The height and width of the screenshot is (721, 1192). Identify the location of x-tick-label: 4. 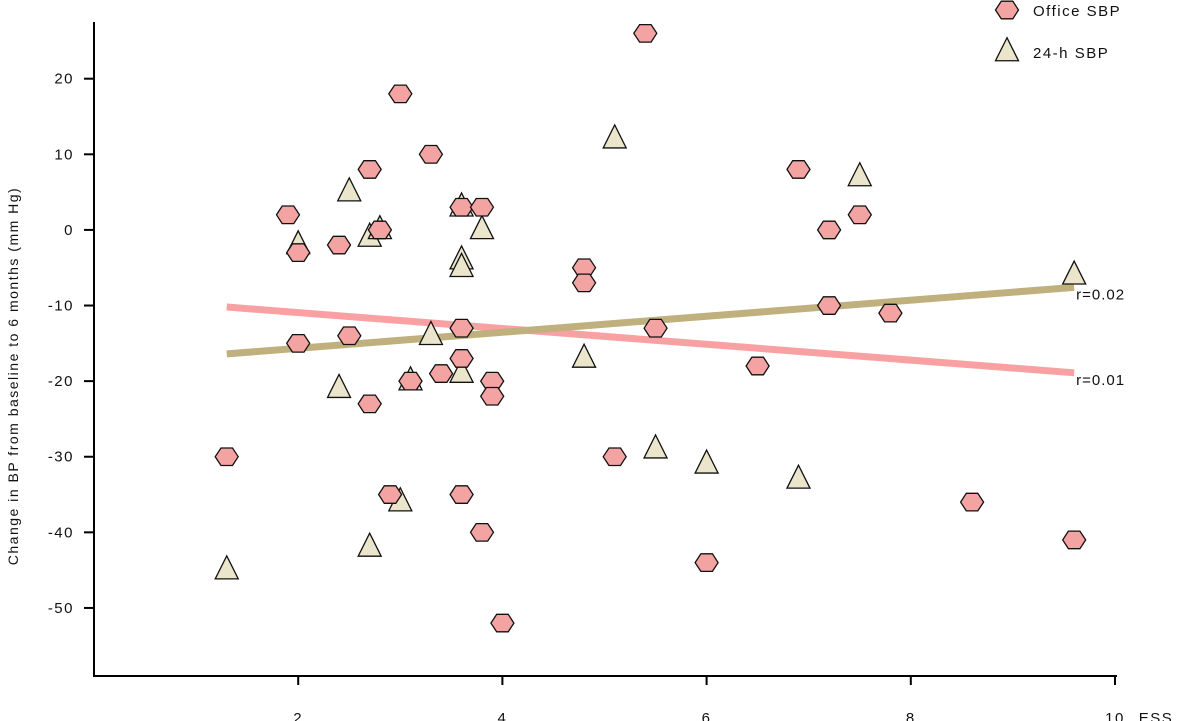
(502, 715).